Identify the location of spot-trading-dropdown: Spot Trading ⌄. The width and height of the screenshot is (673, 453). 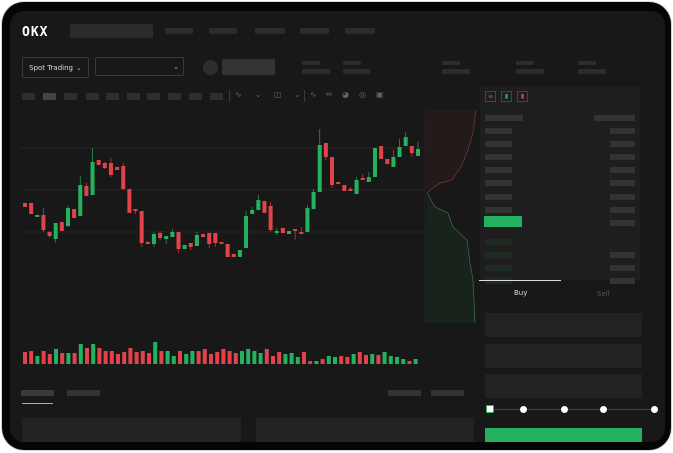
(55, 67).